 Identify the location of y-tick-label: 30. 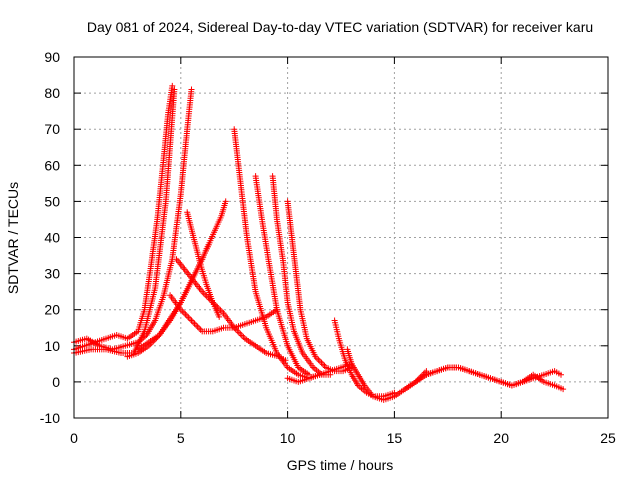
(52, 274).